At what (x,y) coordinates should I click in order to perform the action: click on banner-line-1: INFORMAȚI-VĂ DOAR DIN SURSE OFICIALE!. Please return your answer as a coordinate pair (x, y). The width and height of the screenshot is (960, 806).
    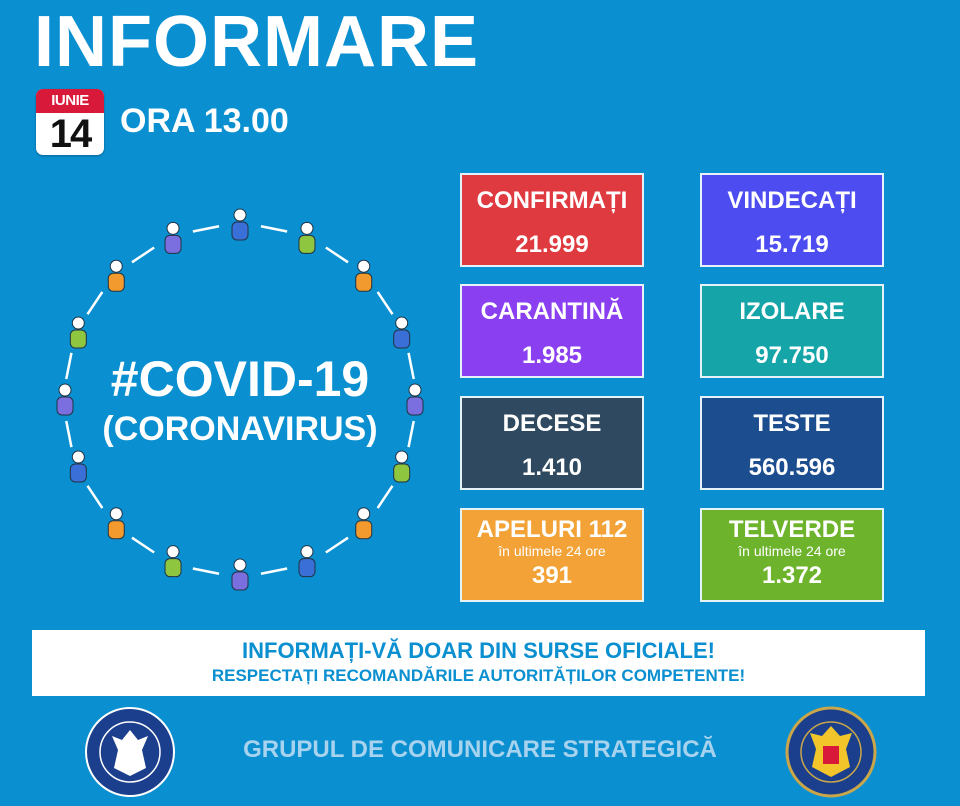
    Looking at the image, I should click on (478, 650).